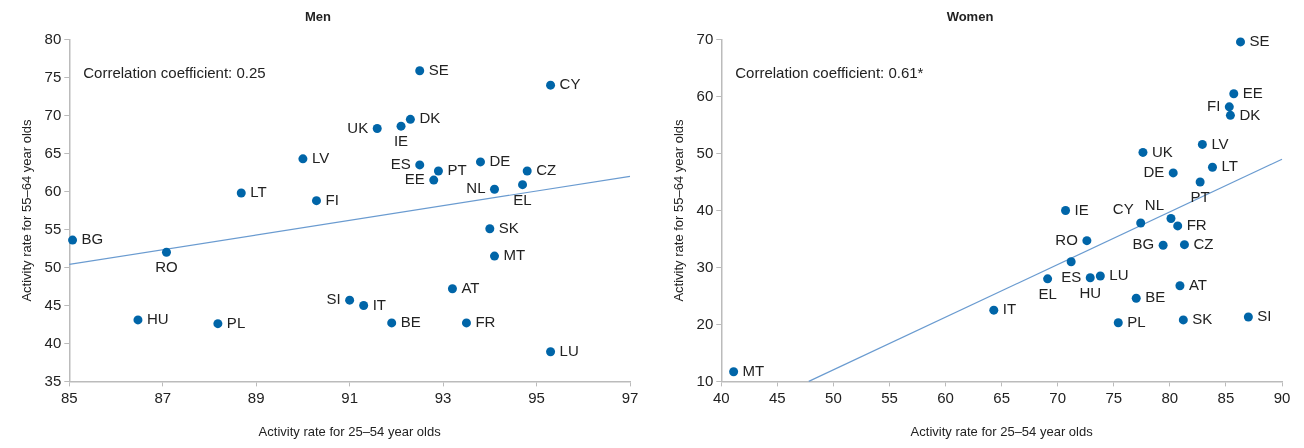 The width and height of the screenshot is (1304, 448). I want to click on x-tick-label: 60, so click(945, 397).